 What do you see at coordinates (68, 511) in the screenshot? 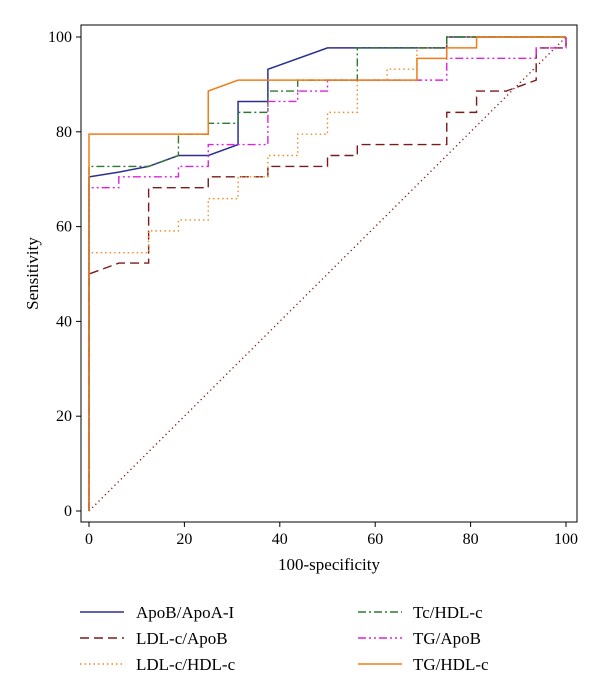
I see `y-tick-label: 0` at bounding box center [68, 511].